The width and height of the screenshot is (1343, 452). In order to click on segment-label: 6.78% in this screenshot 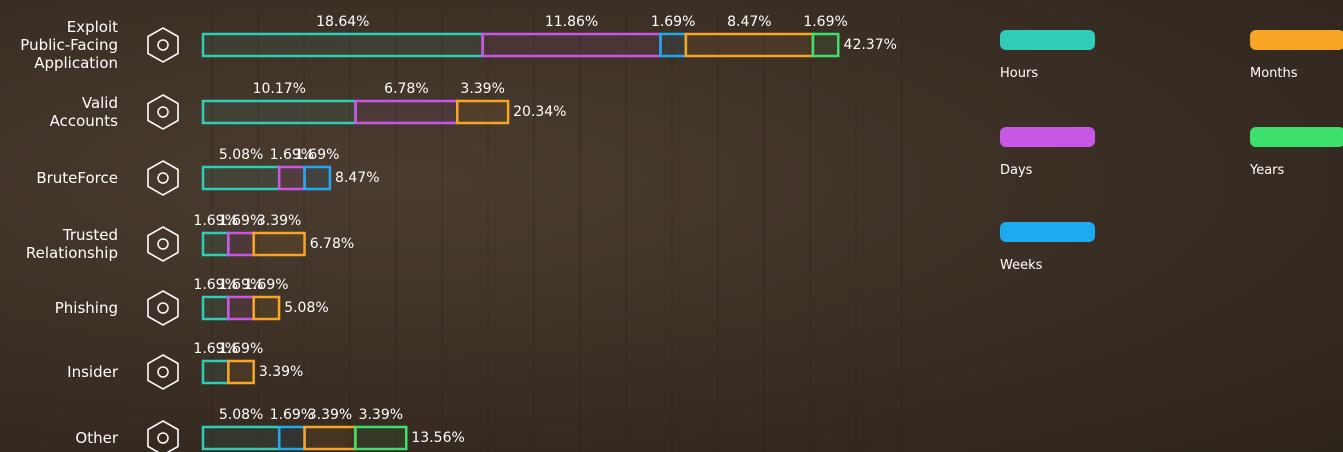, I will do `click(406, 89)`.